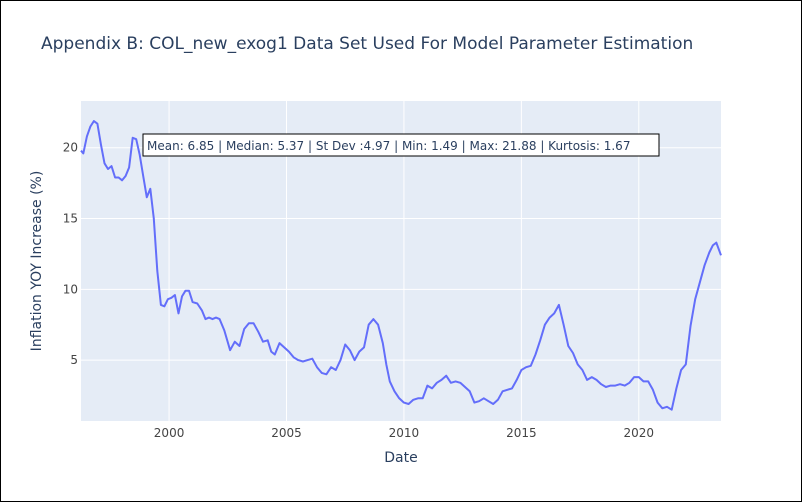 This screenshot has height=502, width=802. I want to click on y-tick-label: 5, so click(74, 360).